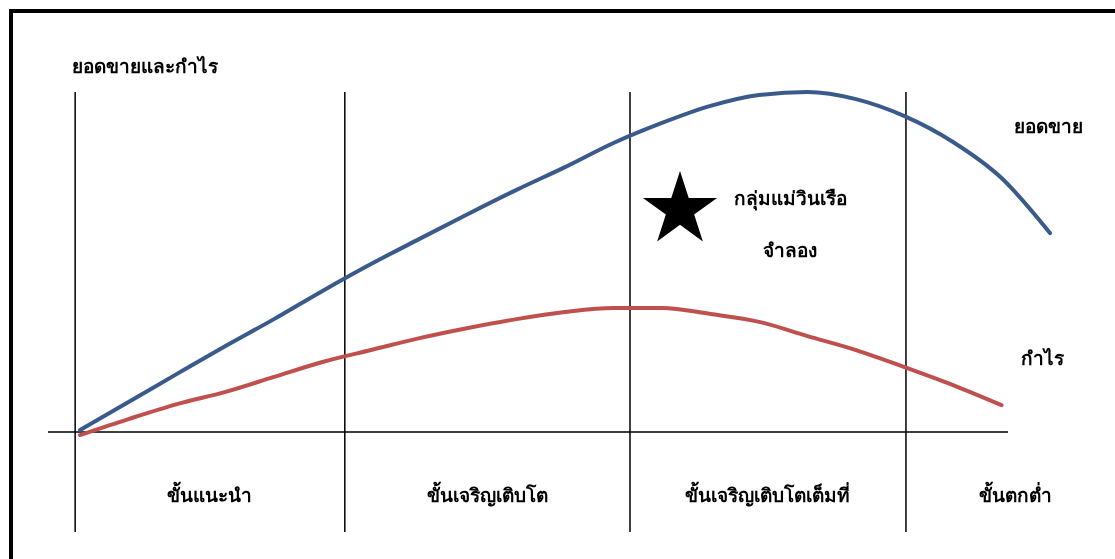 This screenshot has height=559, width=1115. Describe the element at coordinates (790, 224) in the screenshot. I see `text: กลุ่มแม่วินเรือ จำลอง` at that location.